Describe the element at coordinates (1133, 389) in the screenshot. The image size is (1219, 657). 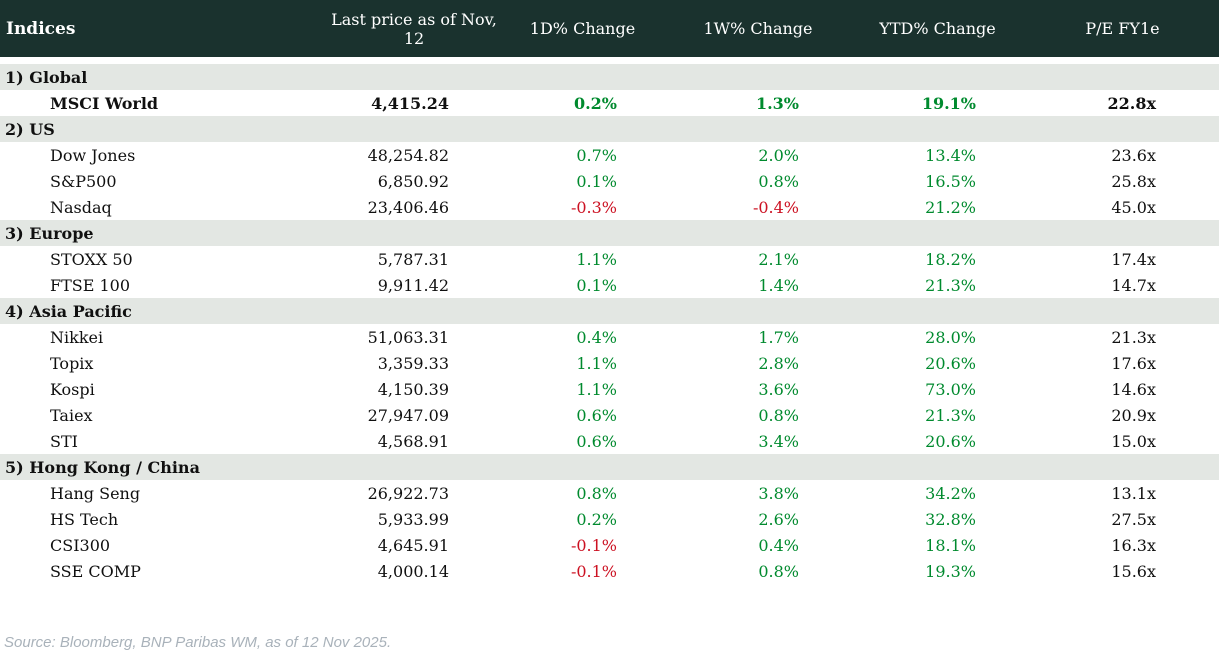
I see `pe-cell: 14.6x` at that location.